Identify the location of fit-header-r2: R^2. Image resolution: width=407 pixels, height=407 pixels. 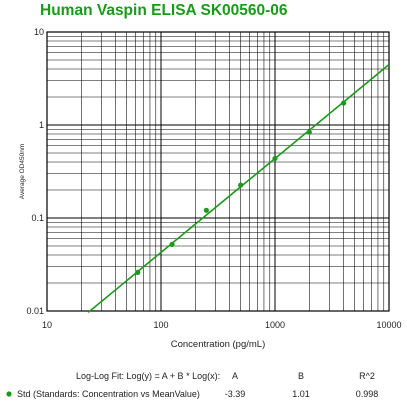
(367, 376).